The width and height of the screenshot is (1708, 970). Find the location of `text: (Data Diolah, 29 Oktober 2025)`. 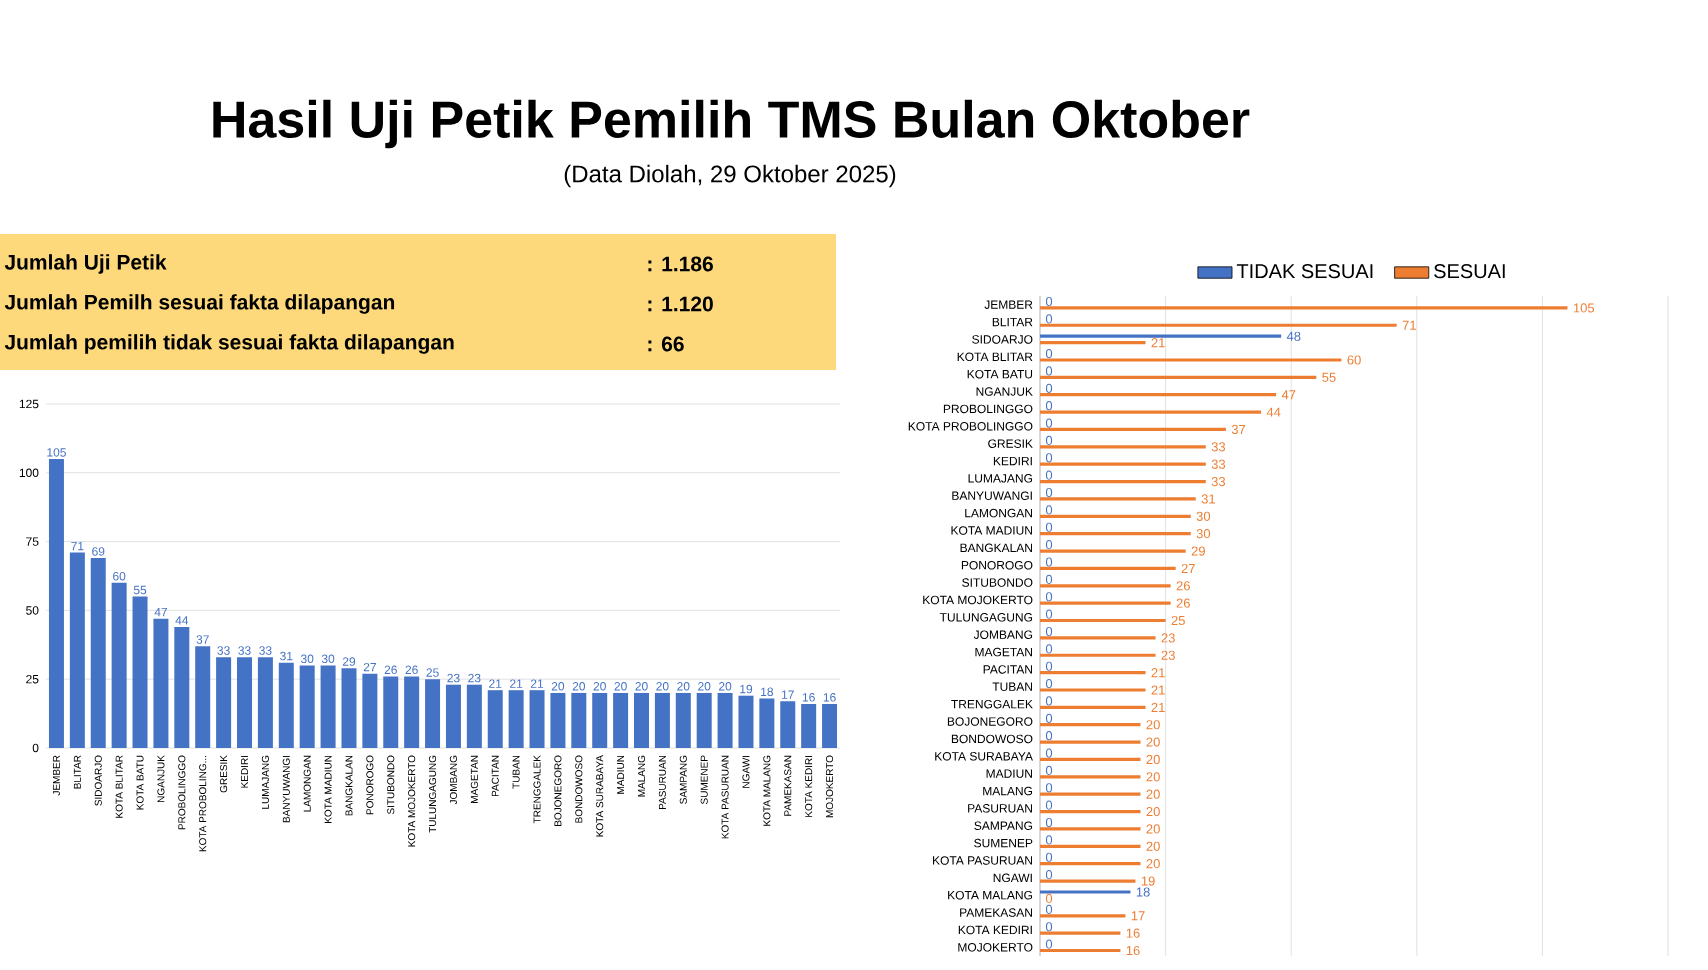

text: (Data Diolah, 29 Oktober 2025) is located at coordinates (730, 176).